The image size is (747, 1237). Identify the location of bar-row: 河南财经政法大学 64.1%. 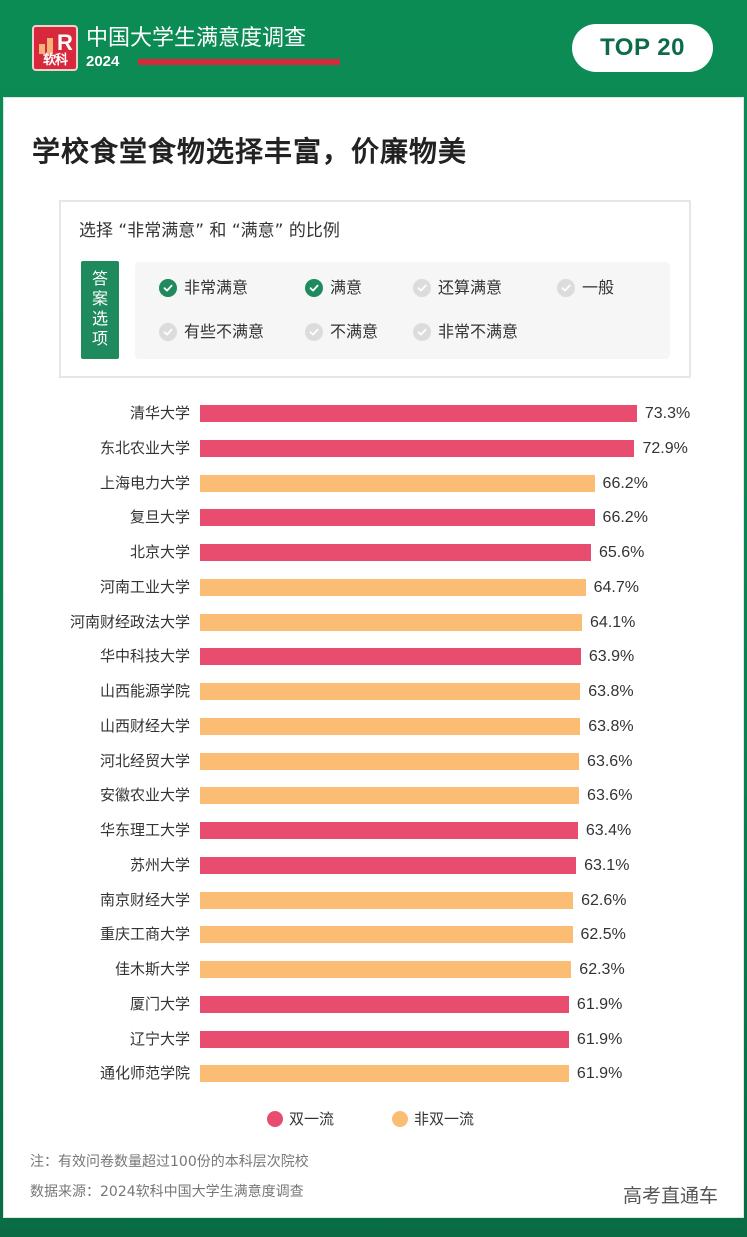
(374, 621).